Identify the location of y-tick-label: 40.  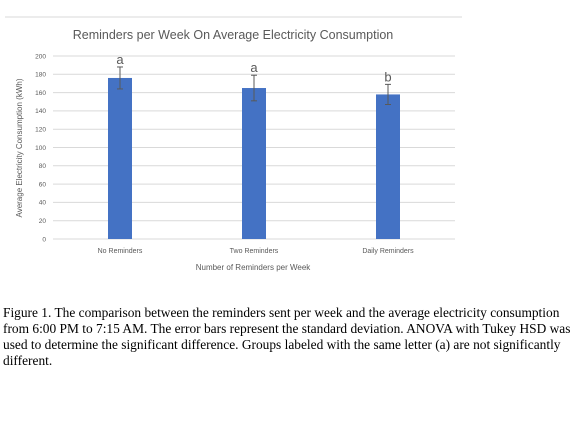
(43, 203).